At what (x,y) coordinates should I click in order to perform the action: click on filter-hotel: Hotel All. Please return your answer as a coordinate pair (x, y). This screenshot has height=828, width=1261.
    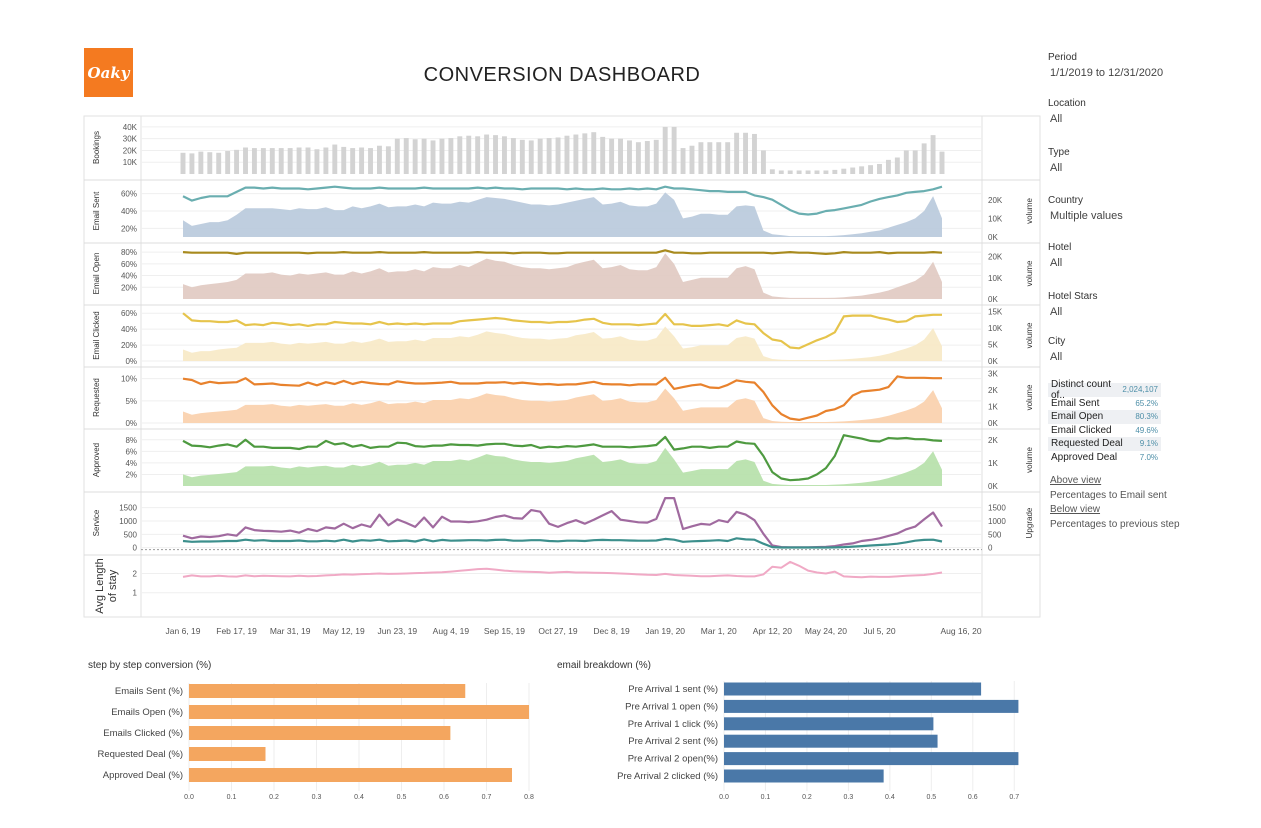
    Looking at the image, I should click on (1059, 255).